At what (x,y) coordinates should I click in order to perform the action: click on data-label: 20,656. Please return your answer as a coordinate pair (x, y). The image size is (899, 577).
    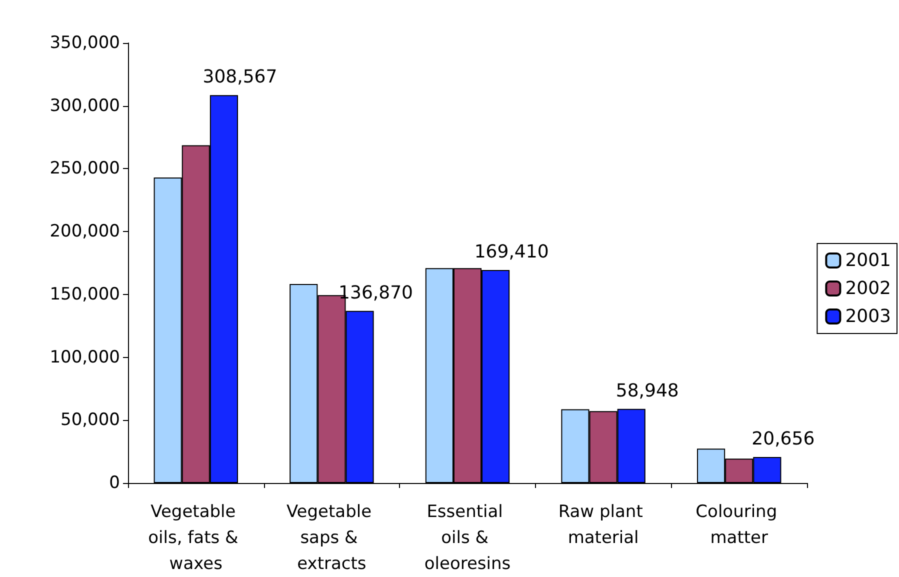
    Looking at the image, I should click on (783, 439).